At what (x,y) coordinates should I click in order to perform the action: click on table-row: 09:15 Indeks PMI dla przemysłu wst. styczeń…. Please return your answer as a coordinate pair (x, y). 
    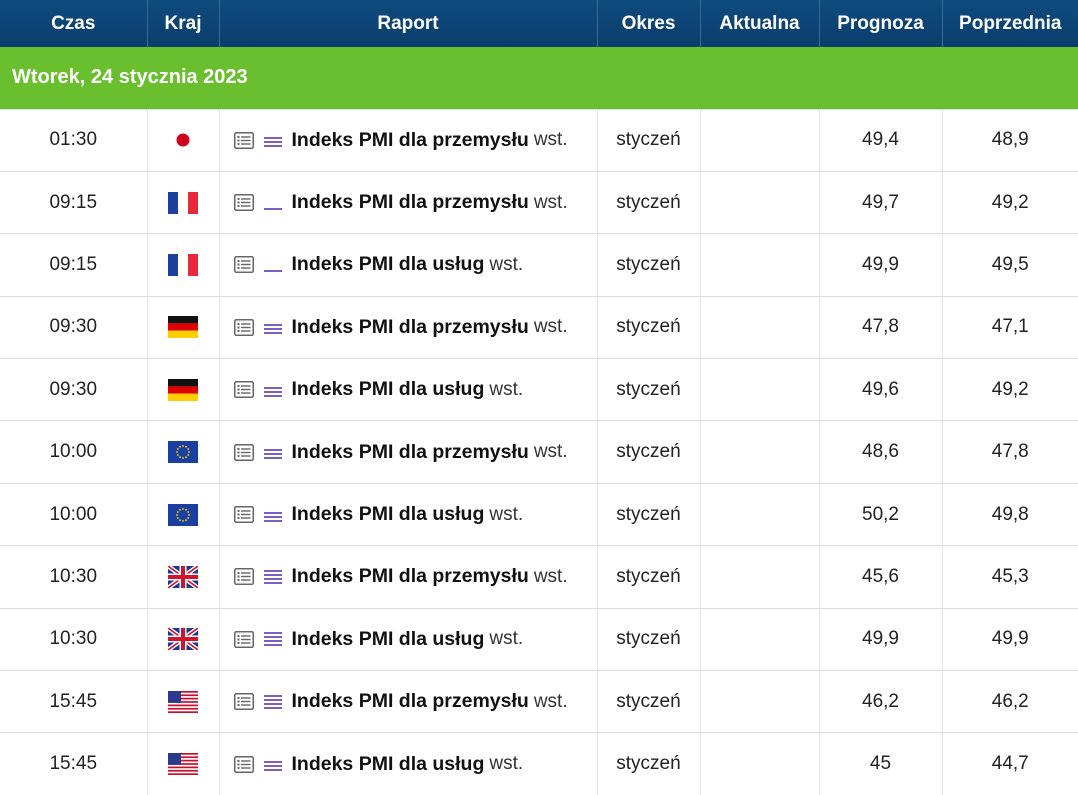
    Looking at the image, I should click on (539, 202).